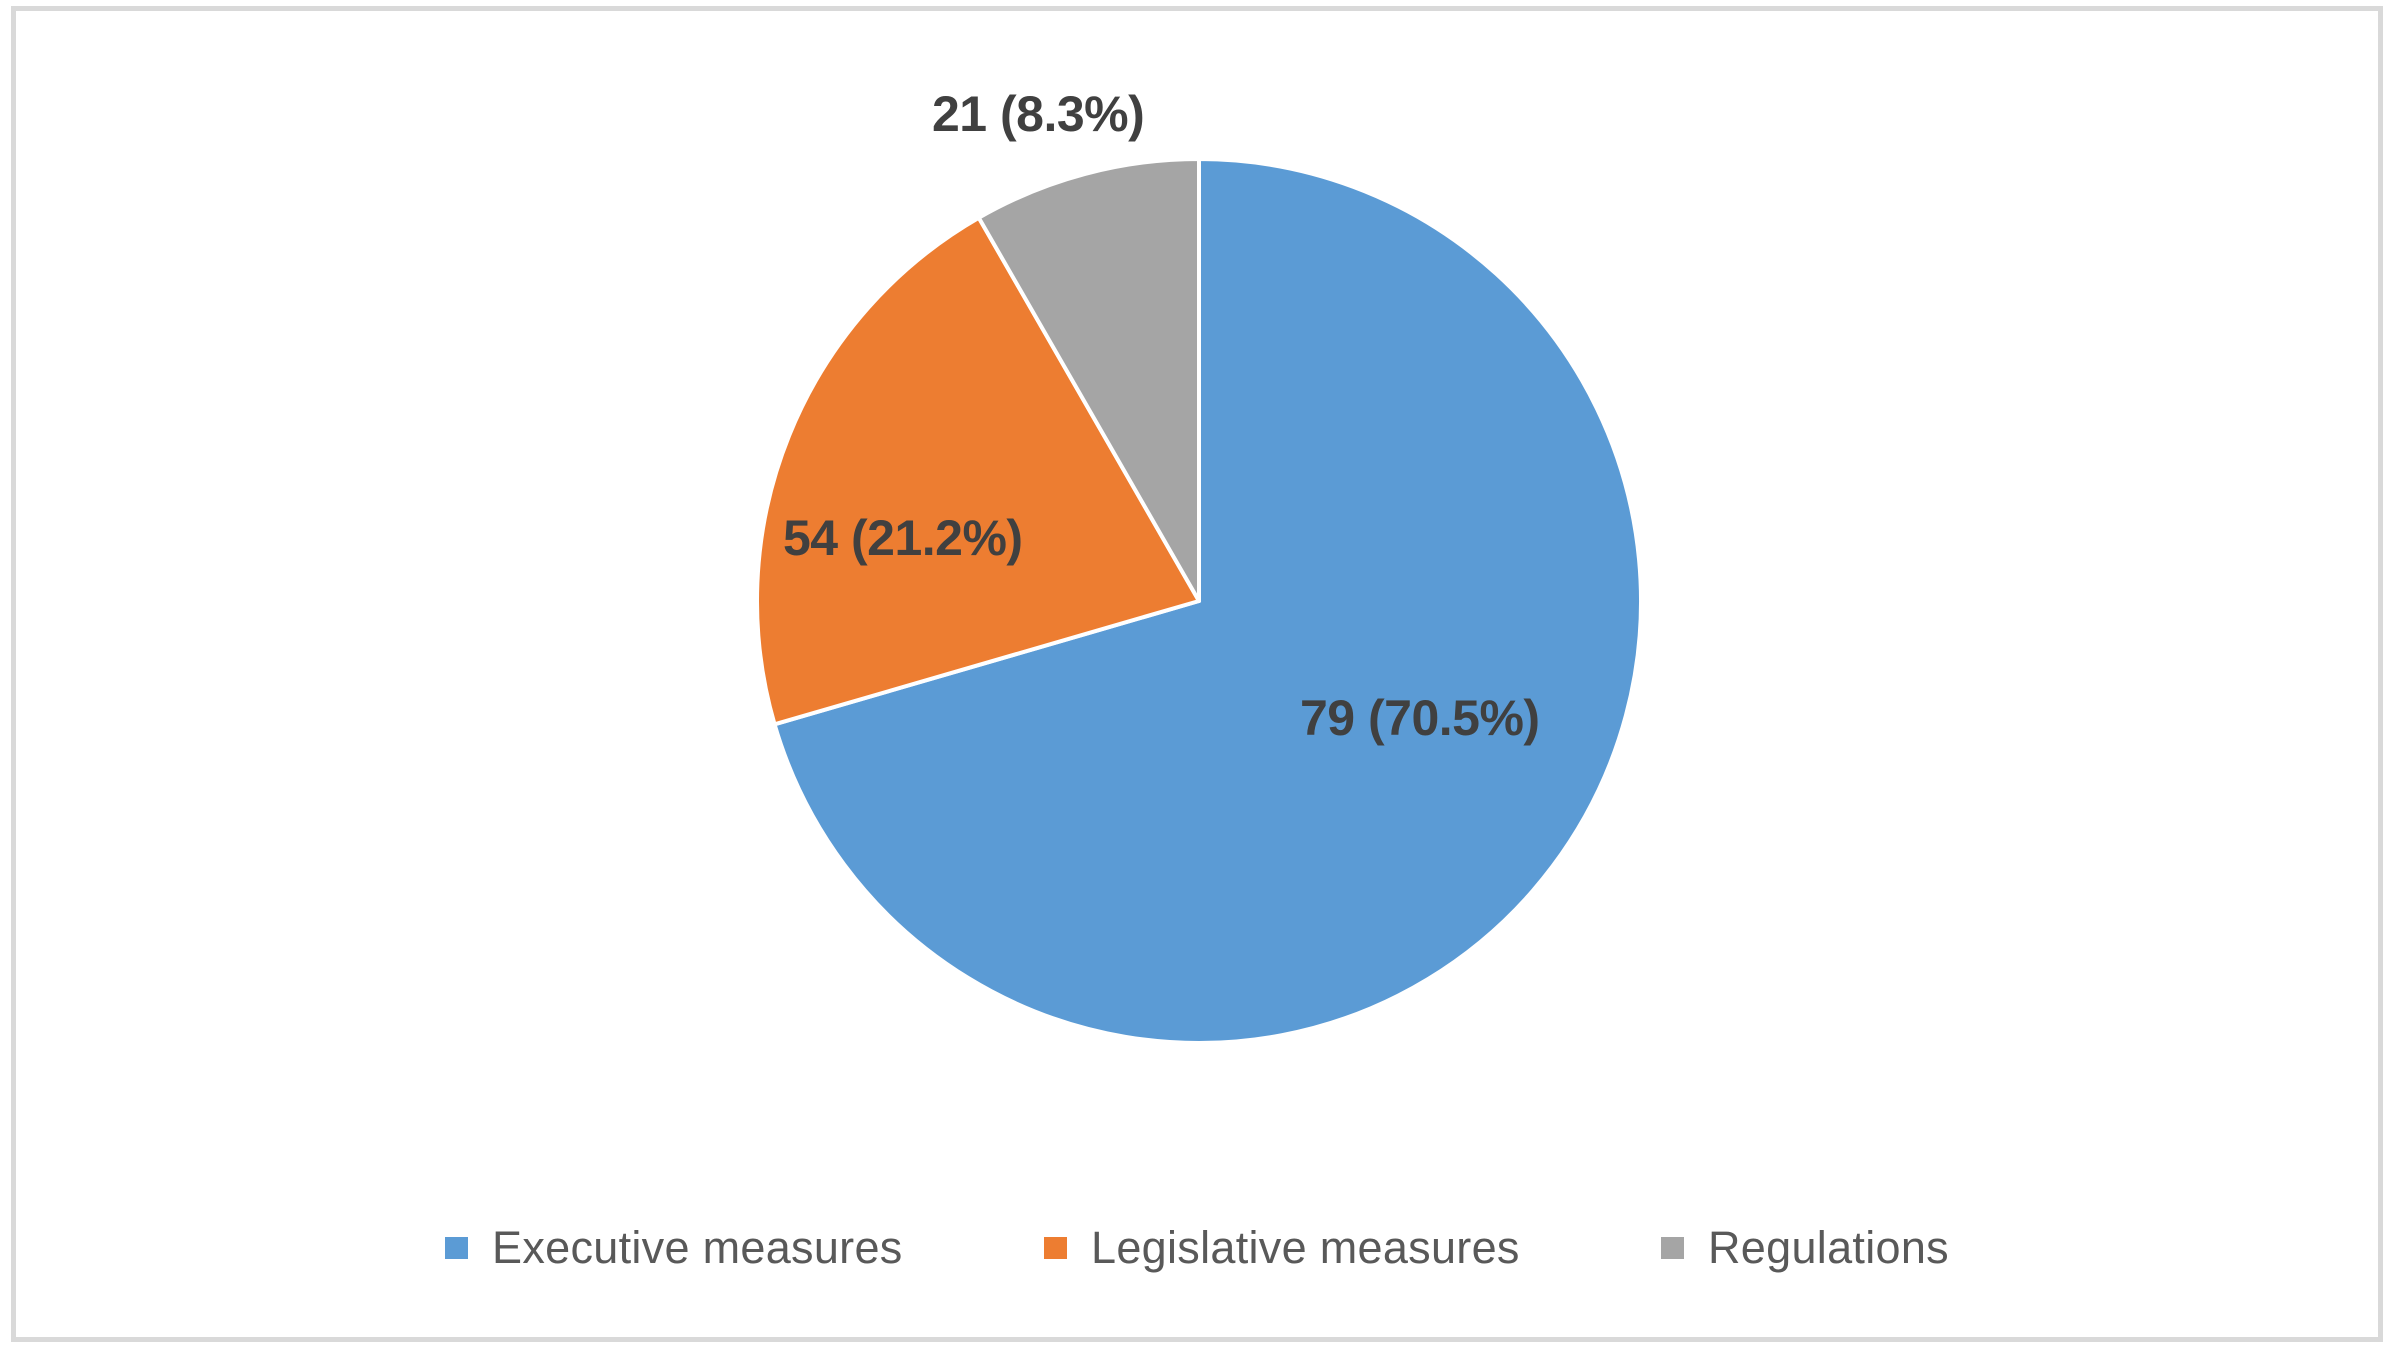 This screenshot has height=1350, width=2400. I want to click on legend-item-executive: Executive measures, so click(674, 1248).